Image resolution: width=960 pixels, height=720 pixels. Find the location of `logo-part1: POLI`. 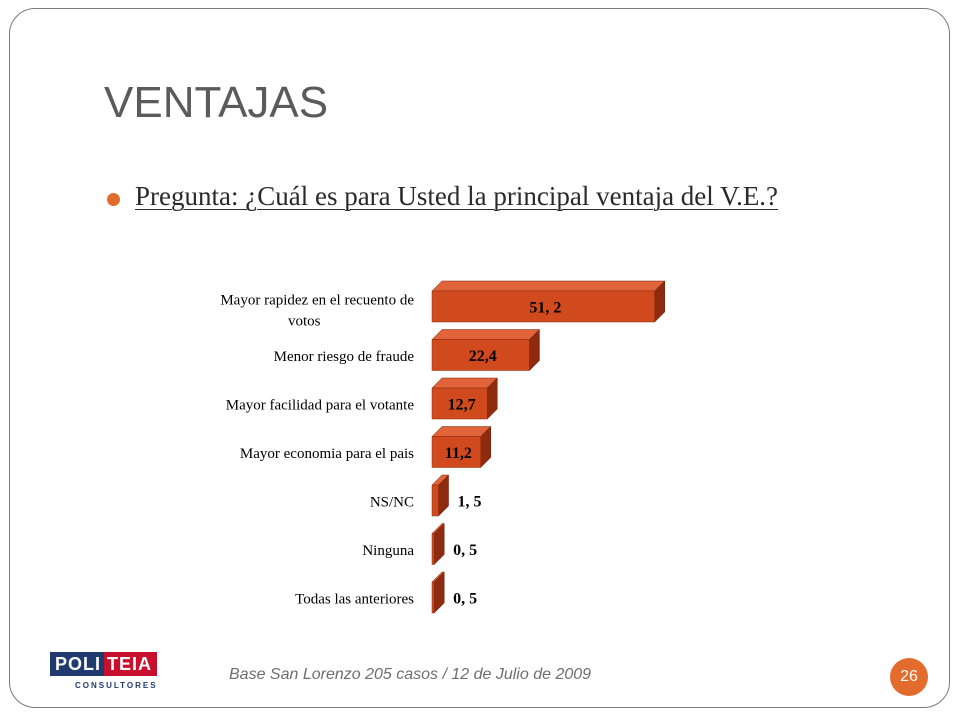

logo-part1: POLI is located at coordinates (77, 664).